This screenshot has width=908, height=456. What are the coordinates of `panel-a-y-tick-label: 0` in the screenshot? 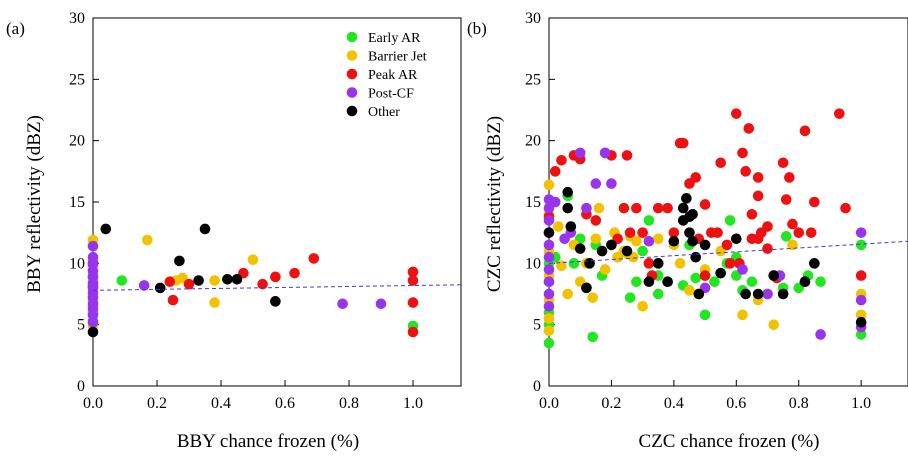 It's located at (81, 386).